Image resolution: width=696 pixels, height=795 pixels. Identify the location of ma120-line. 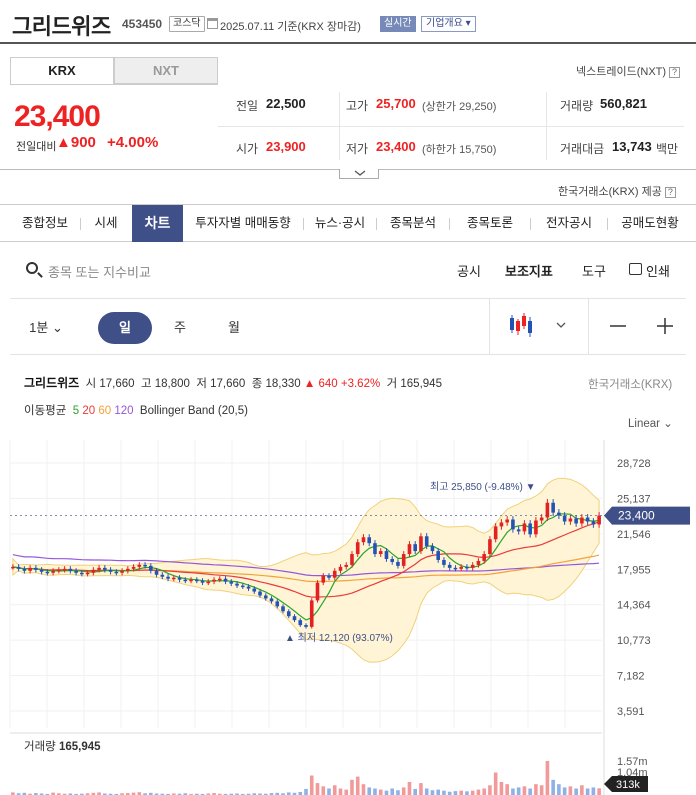
(306, 565).